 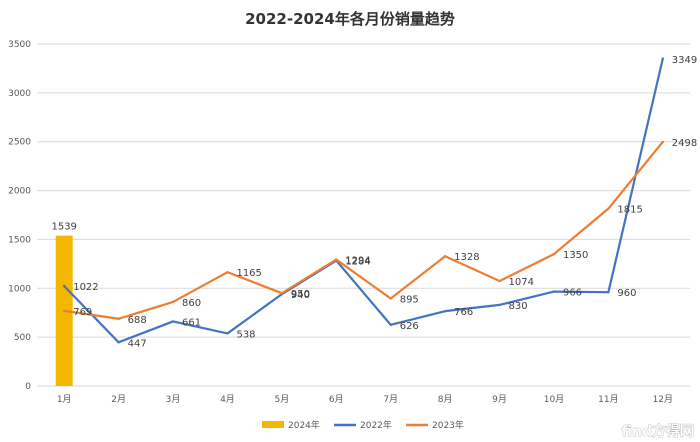 I want to click on data-label: 1539, so click(x=63, y=227).